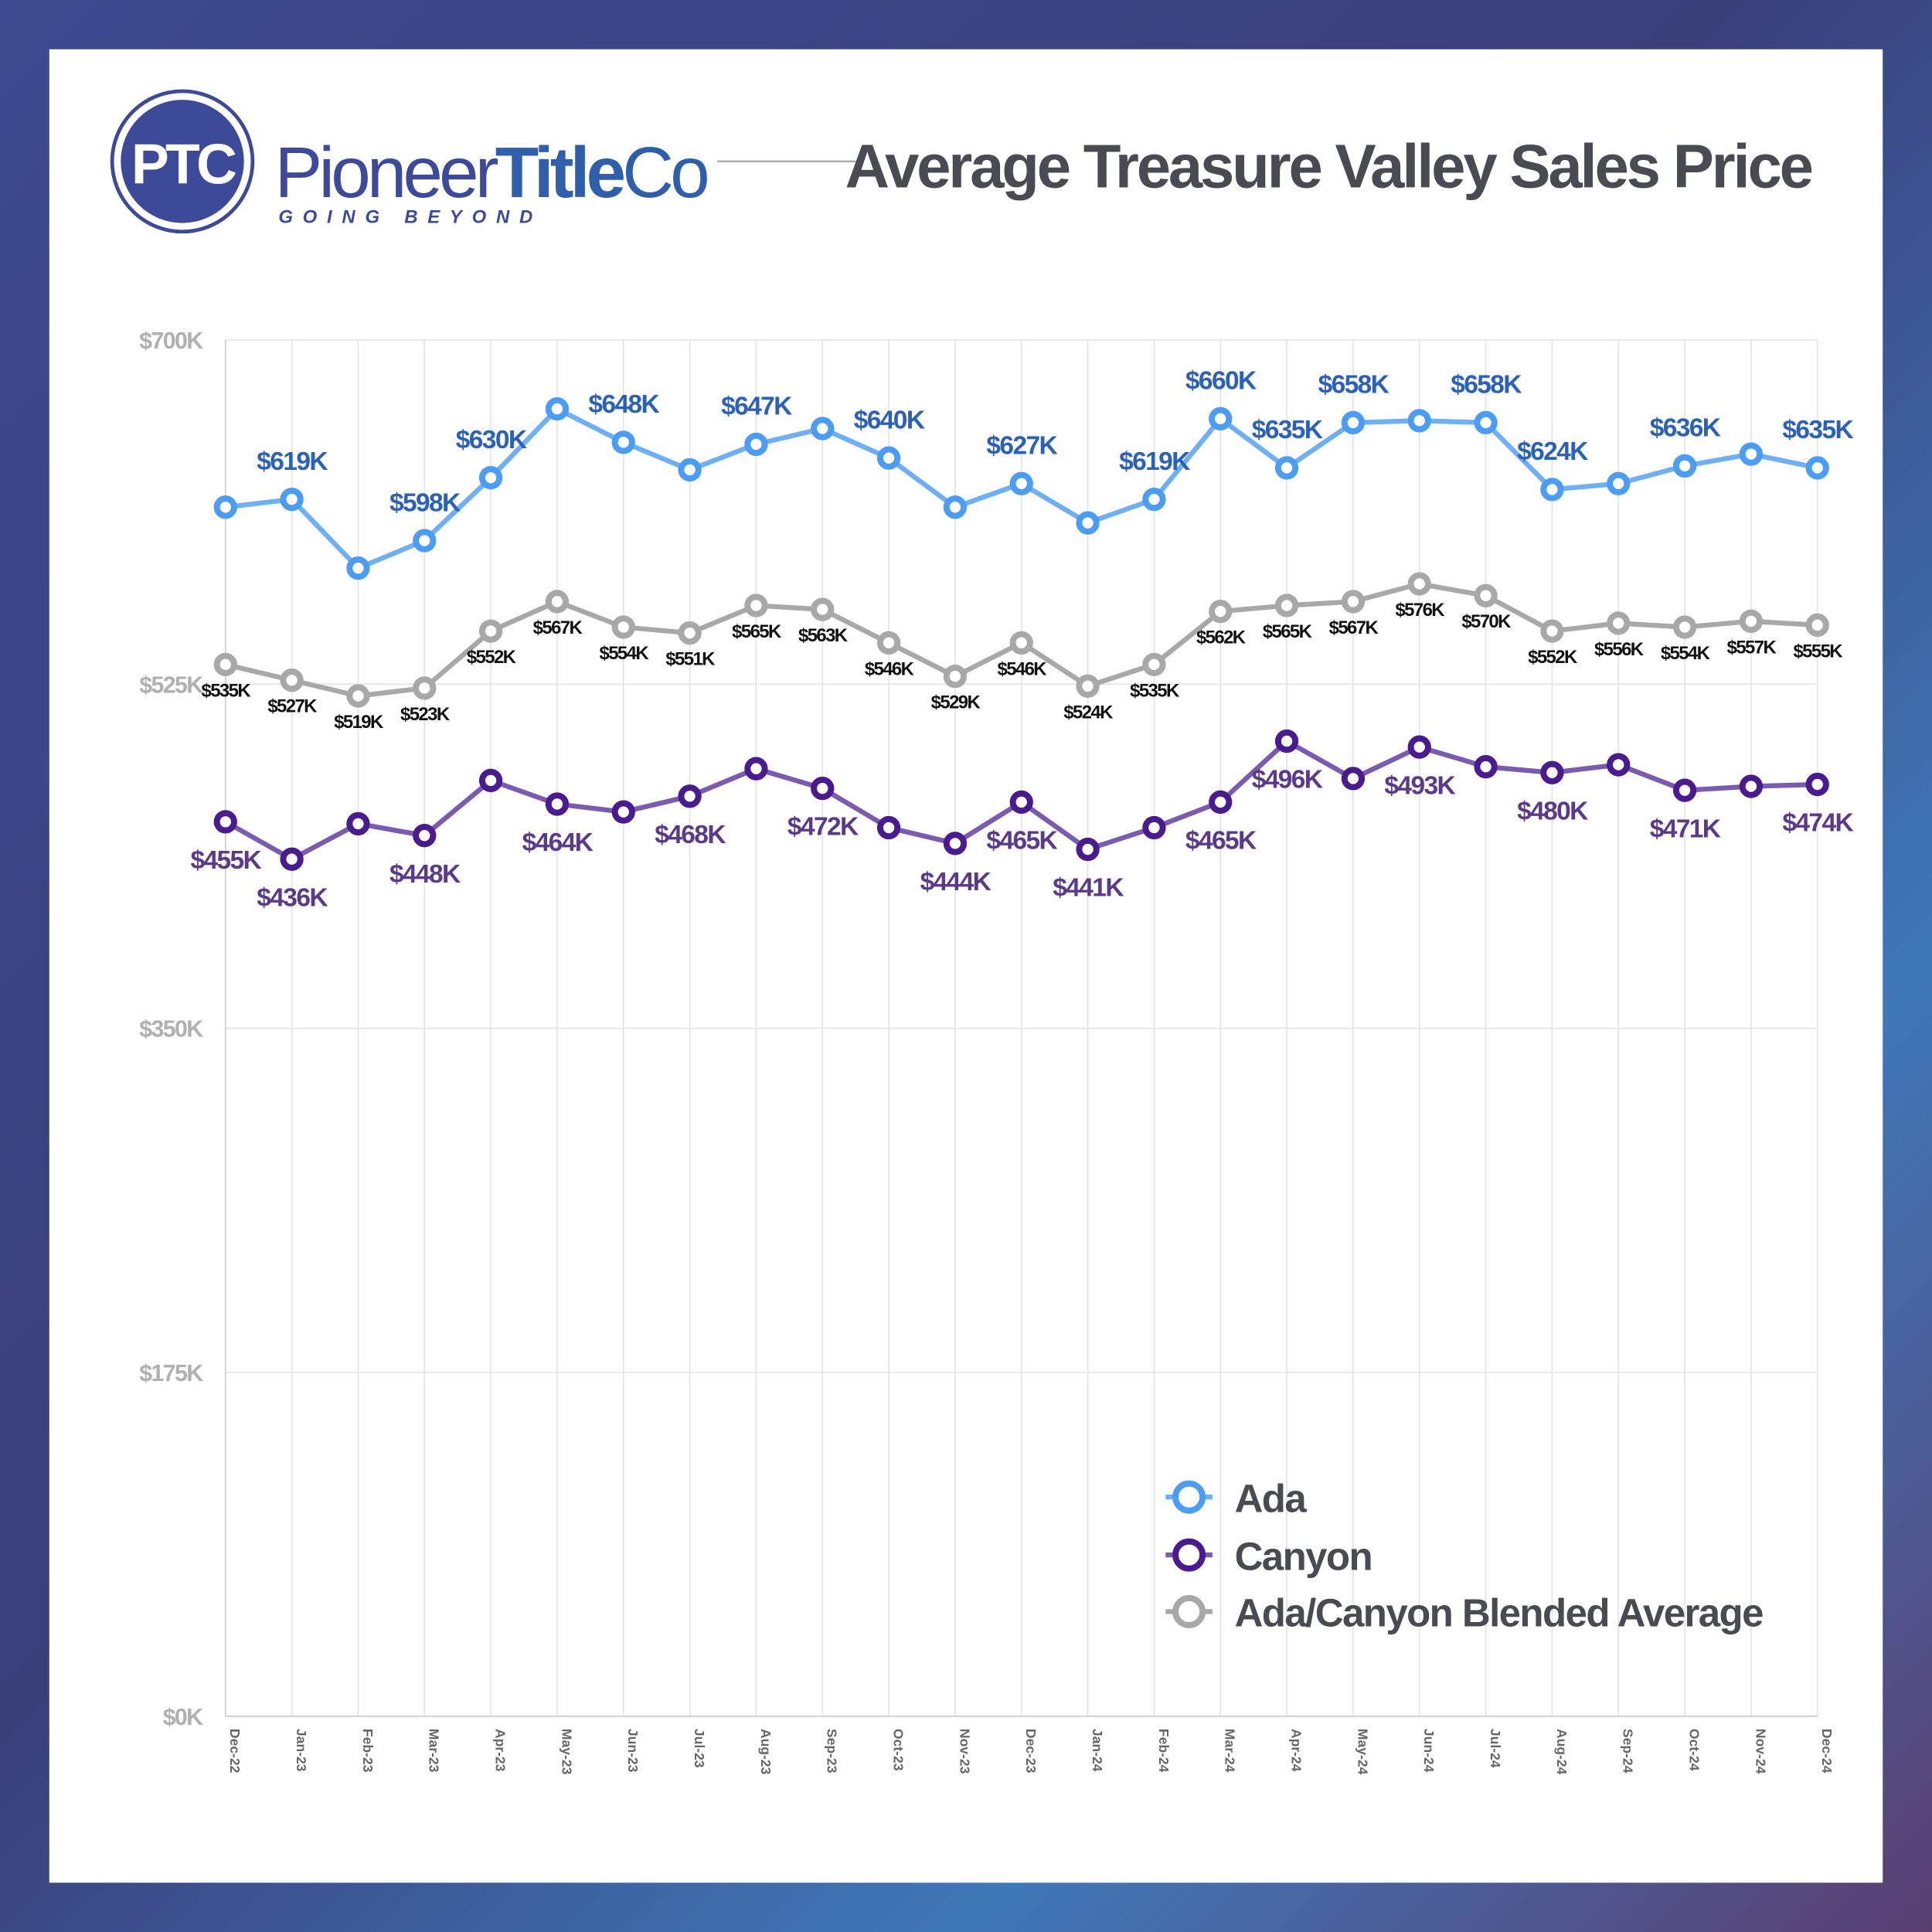 Image resolution: width=1932 pixels, height=1932 pixels. What do you see at coordinates (1464, 1555) in the screenshot?
I see `legend: Ada Canyon Ada/Canyon Blended Average` at bounding box center [1464, 1555].